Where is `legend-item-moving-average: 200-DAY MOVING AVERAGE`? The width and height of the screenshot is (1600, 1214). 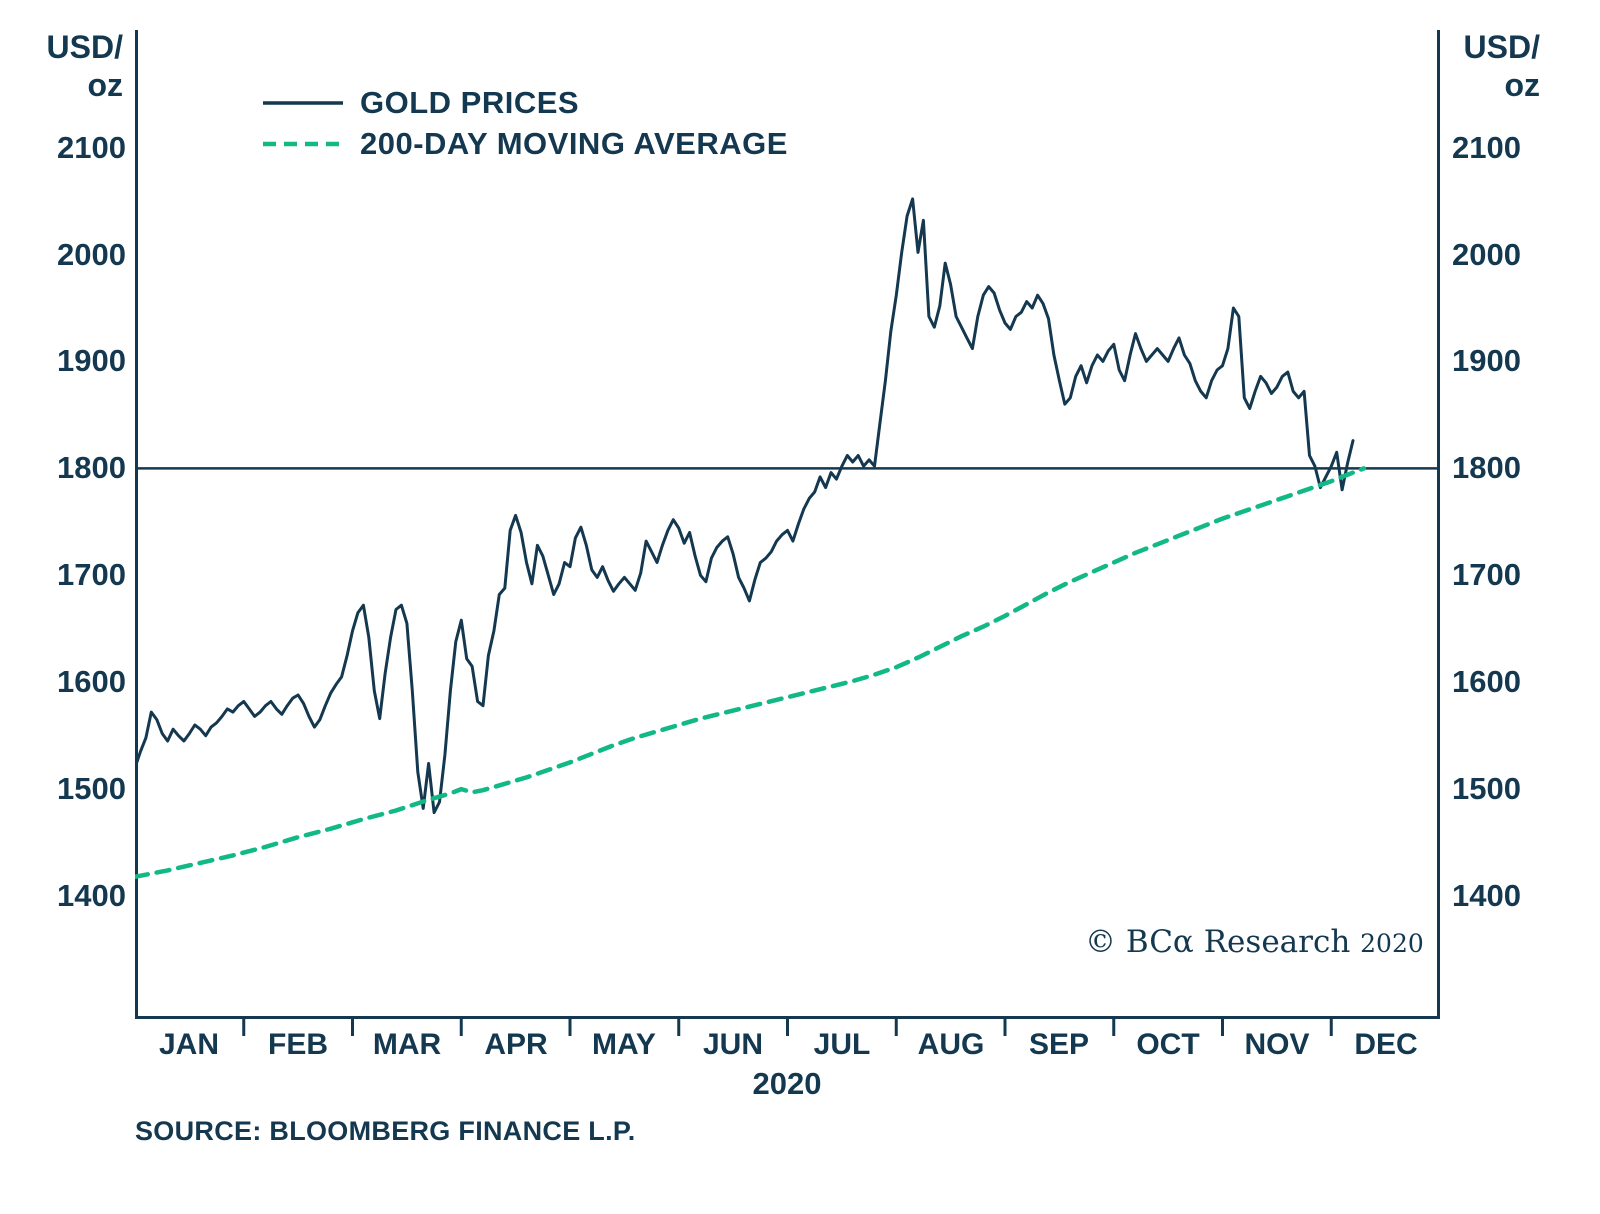
legend-item-moving-average: 200-DAY MOVING AVERAGE is located at coordinates (525, 143).